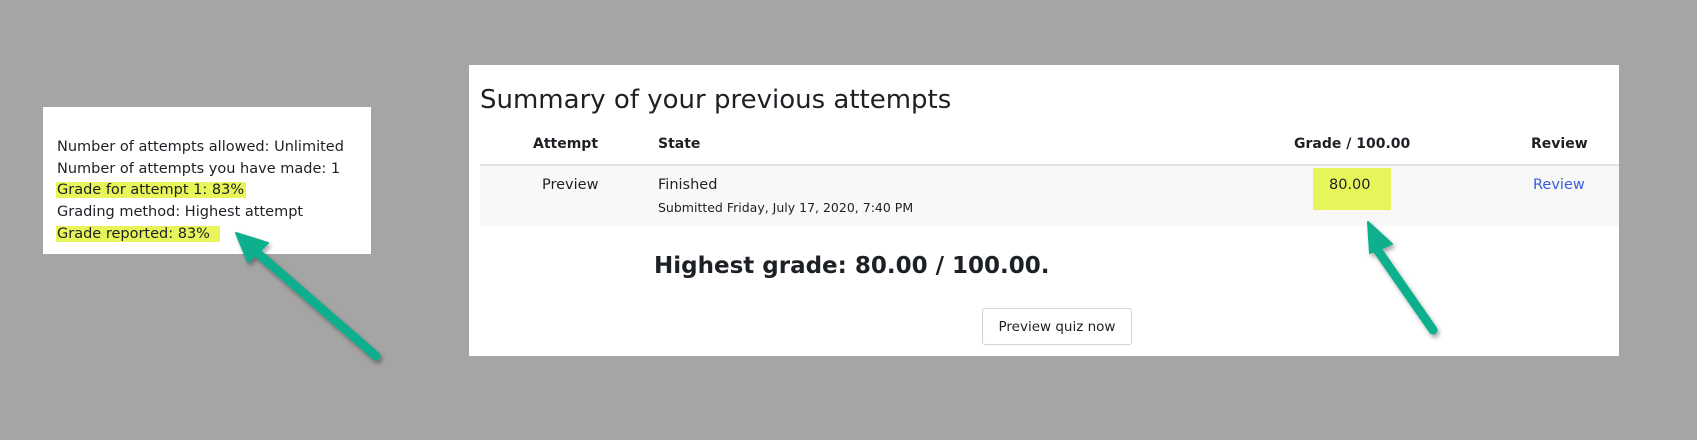 This screenshot has height=440, width=1697. I want to click on review-link: Review, so click(1559, 185).